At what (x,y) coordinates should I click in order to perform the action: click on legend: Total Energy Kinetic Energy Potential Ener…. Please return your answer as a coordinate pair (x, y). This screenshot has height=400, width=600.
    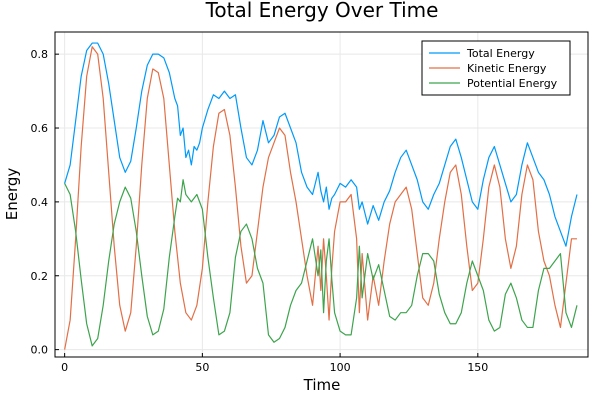
    Looking at the image, I should click on (496, 68).